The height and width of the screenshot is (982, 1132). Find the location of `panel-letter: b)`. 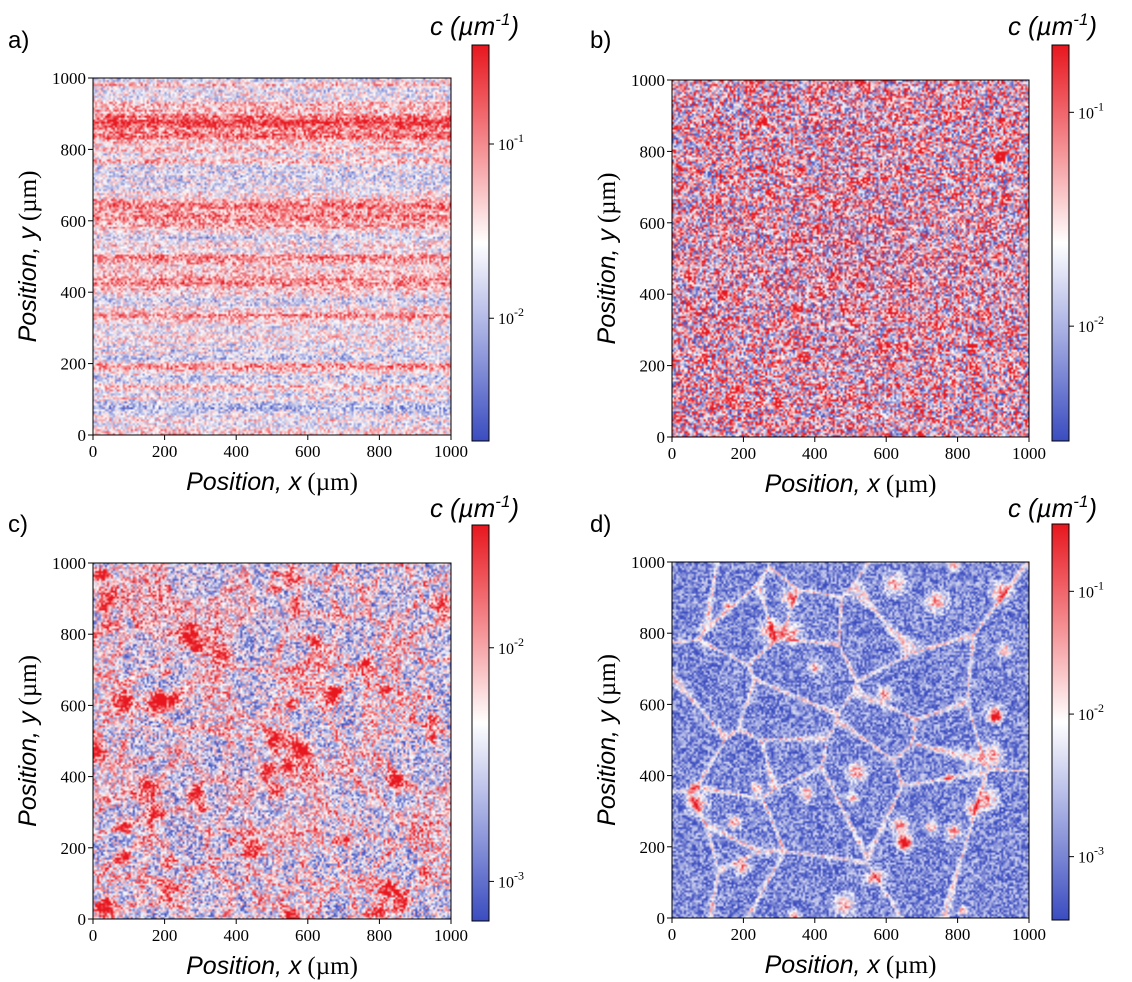

panel-letter: b) is located at coordinates (600, 40).